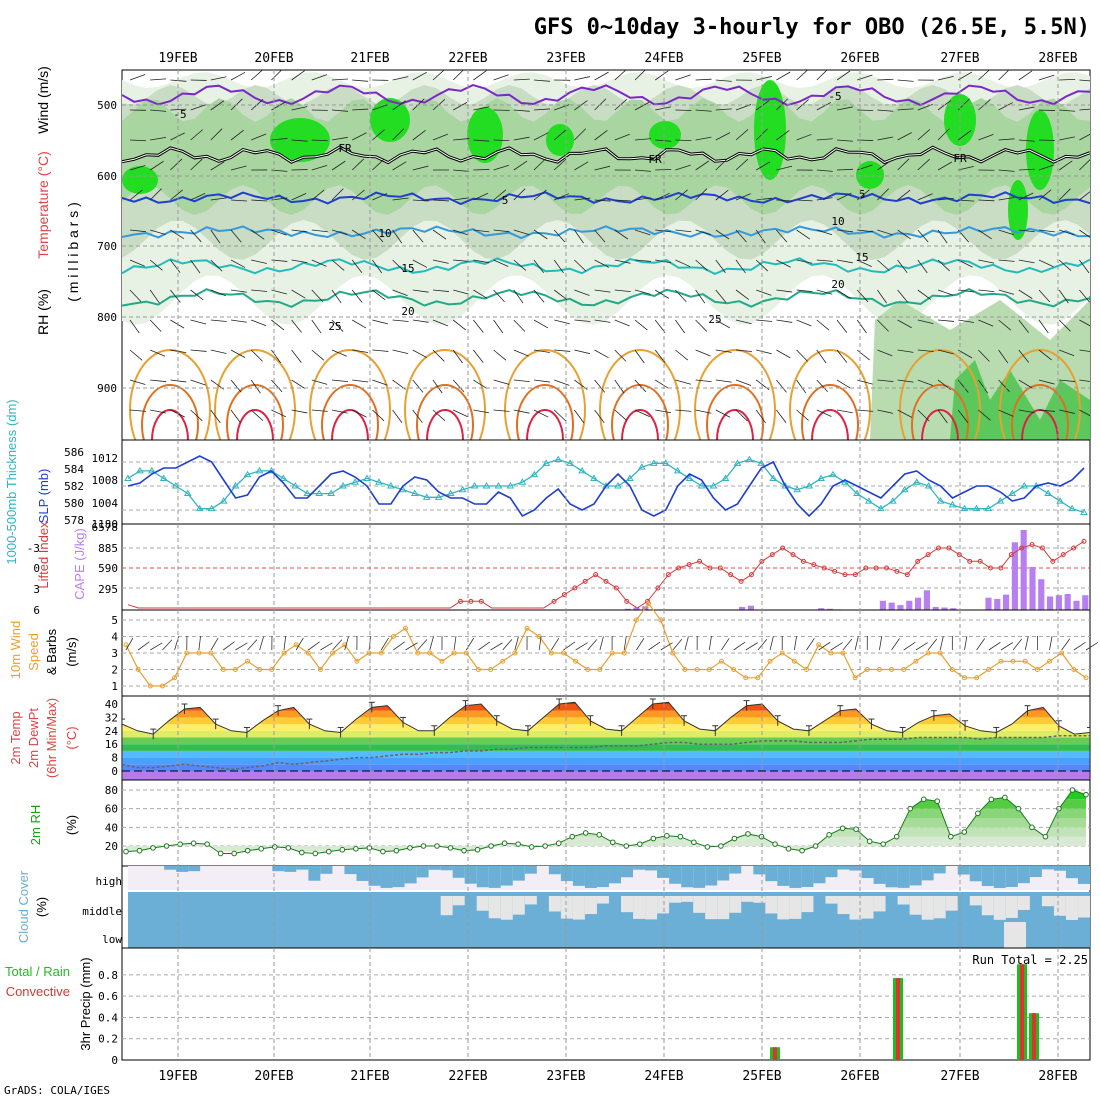 The width and height of the screenshot is (1100, 1100). What do you see at coordinates (51, 651) in the screenshot?
I see `wind-barbs-label: & Barbs` at bounding box center [51, 651].